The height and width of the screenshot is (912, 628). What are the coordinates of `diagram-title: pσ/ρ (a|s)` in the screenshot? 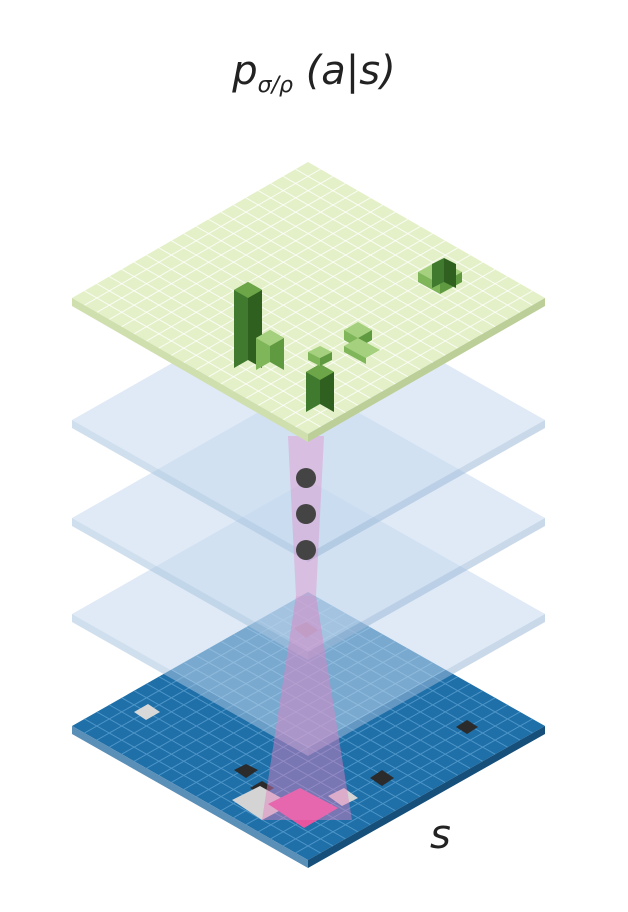 It's located at (314, 73).